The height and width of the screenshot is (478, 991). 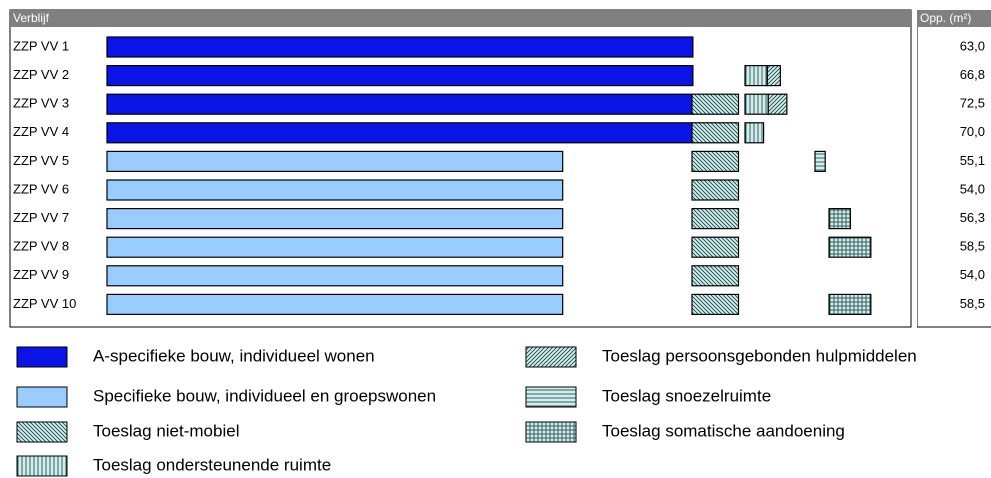 I want to click on row-label: ZZP VV 8, so click(x=41, y=246).